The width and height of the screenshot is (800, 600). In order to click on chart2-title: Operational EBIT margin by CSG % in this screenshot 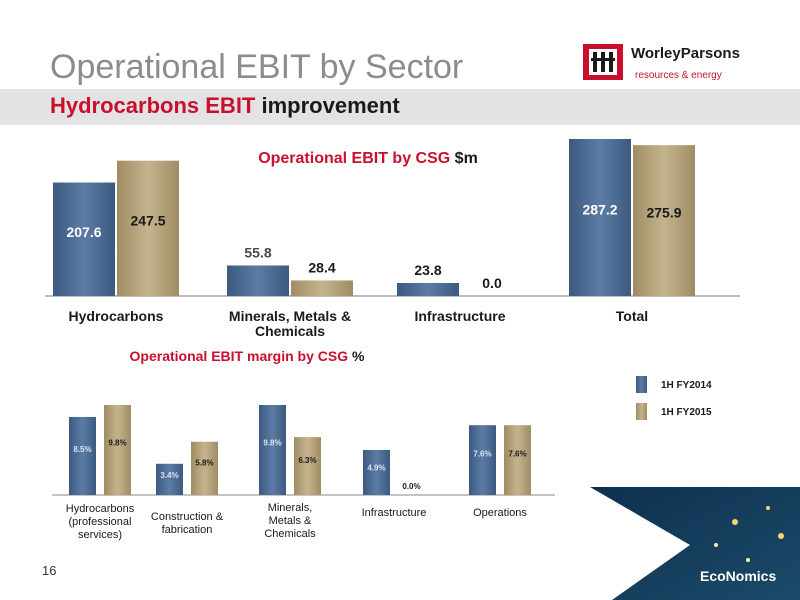, I will do `click(247, 356)`.